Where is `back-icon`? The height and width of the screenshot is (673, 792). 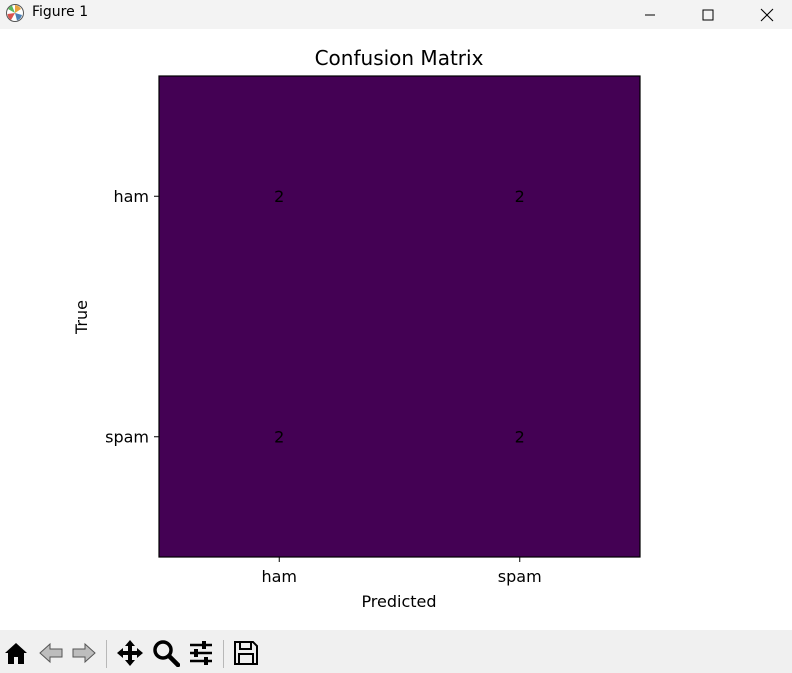 back-icon is located at coordinates (51, 653).